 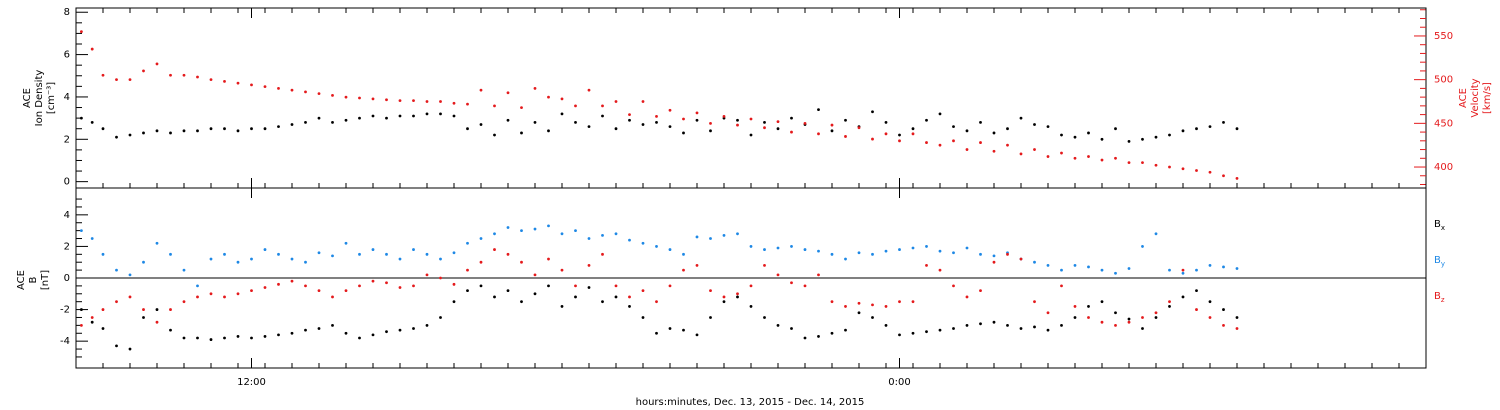 What do you see at coordinates (899, 382) in the screenshot?
I see `x-tick-label: 0:00` at bounding box center [899, 382].